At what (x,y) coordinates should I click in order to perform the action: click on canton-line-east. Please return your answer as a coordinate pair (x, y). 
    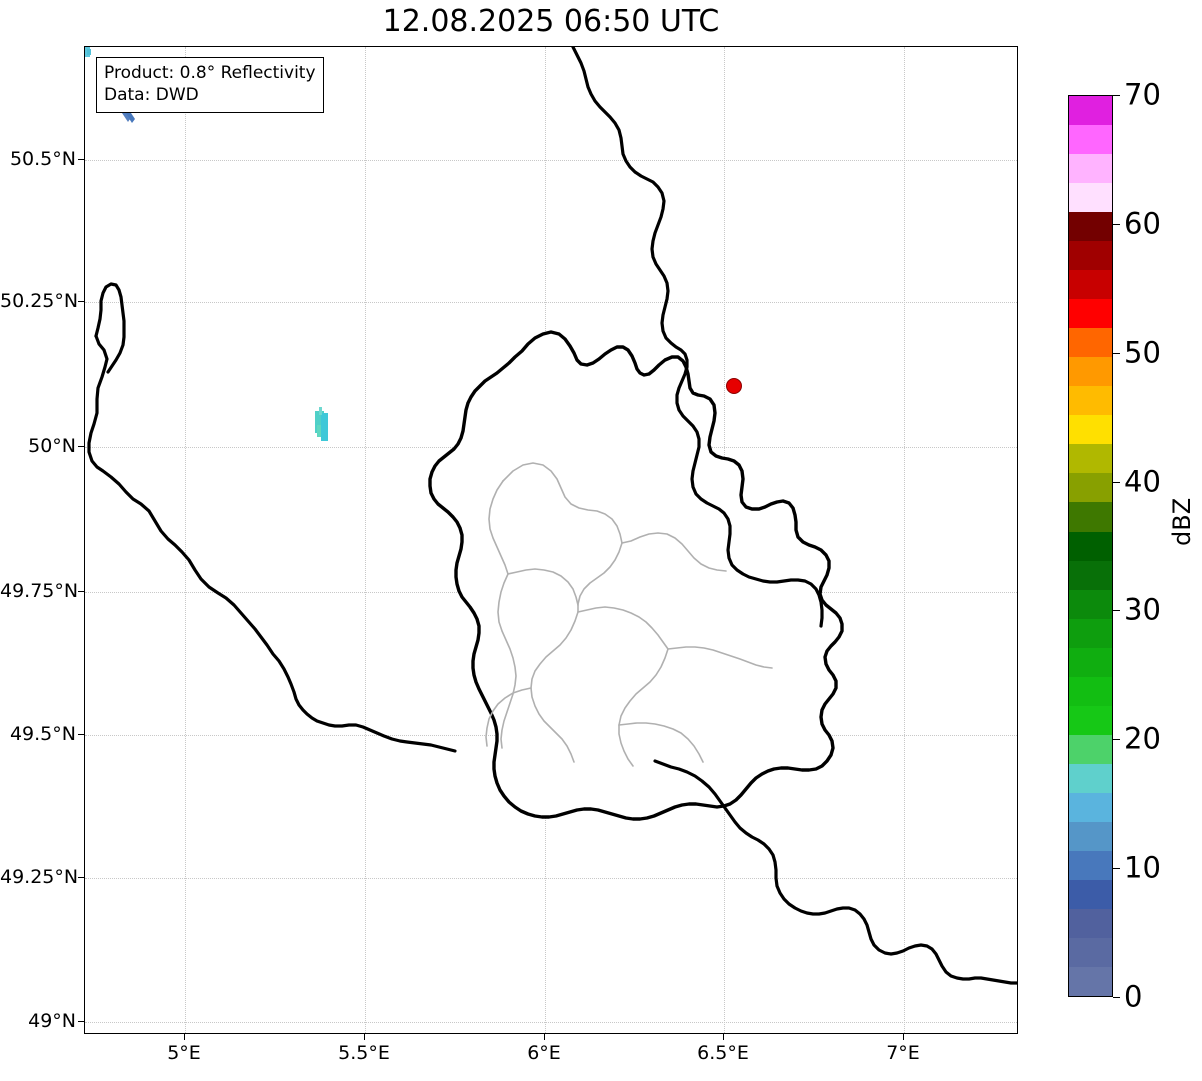
    Looking at the image, I should click on (720, 657).